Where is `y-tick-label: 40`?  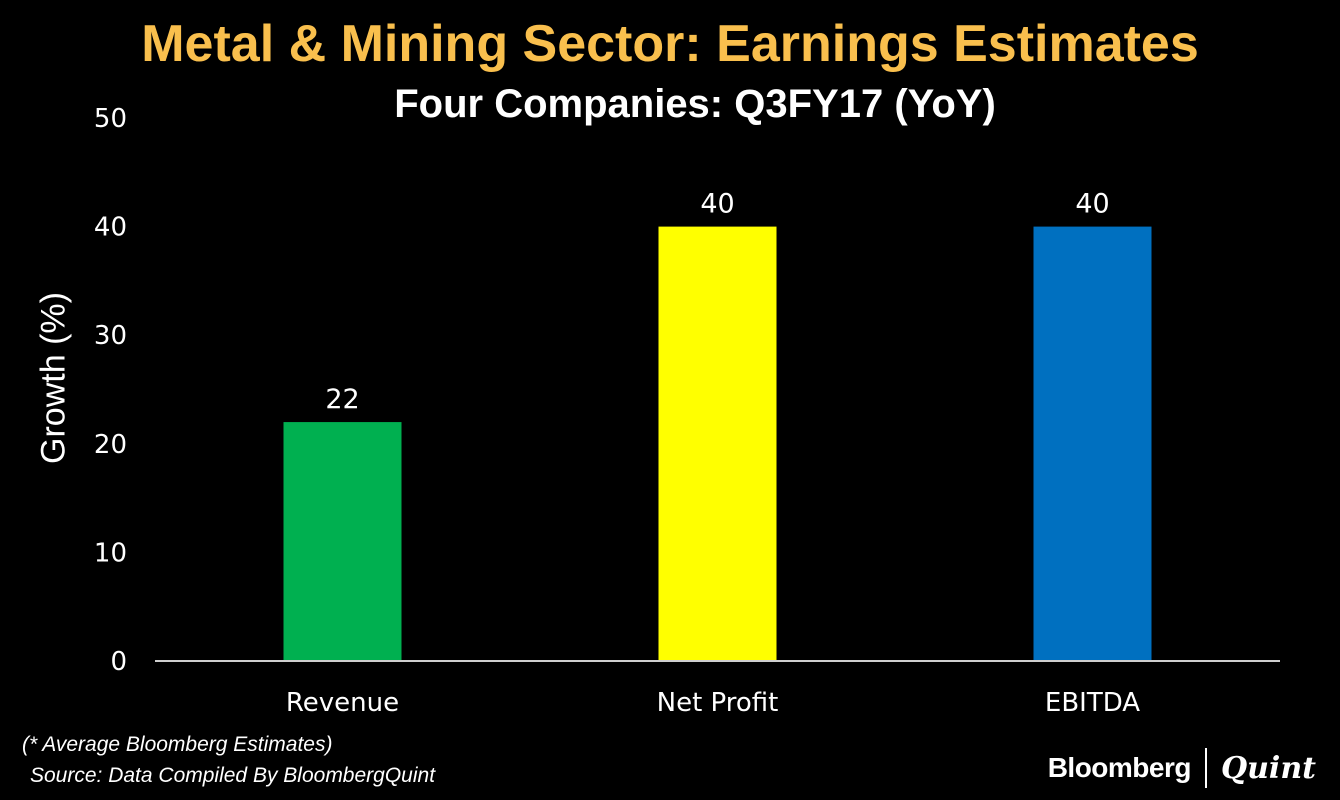 y-tick-label: 40 is located at coordinates (110, 228).